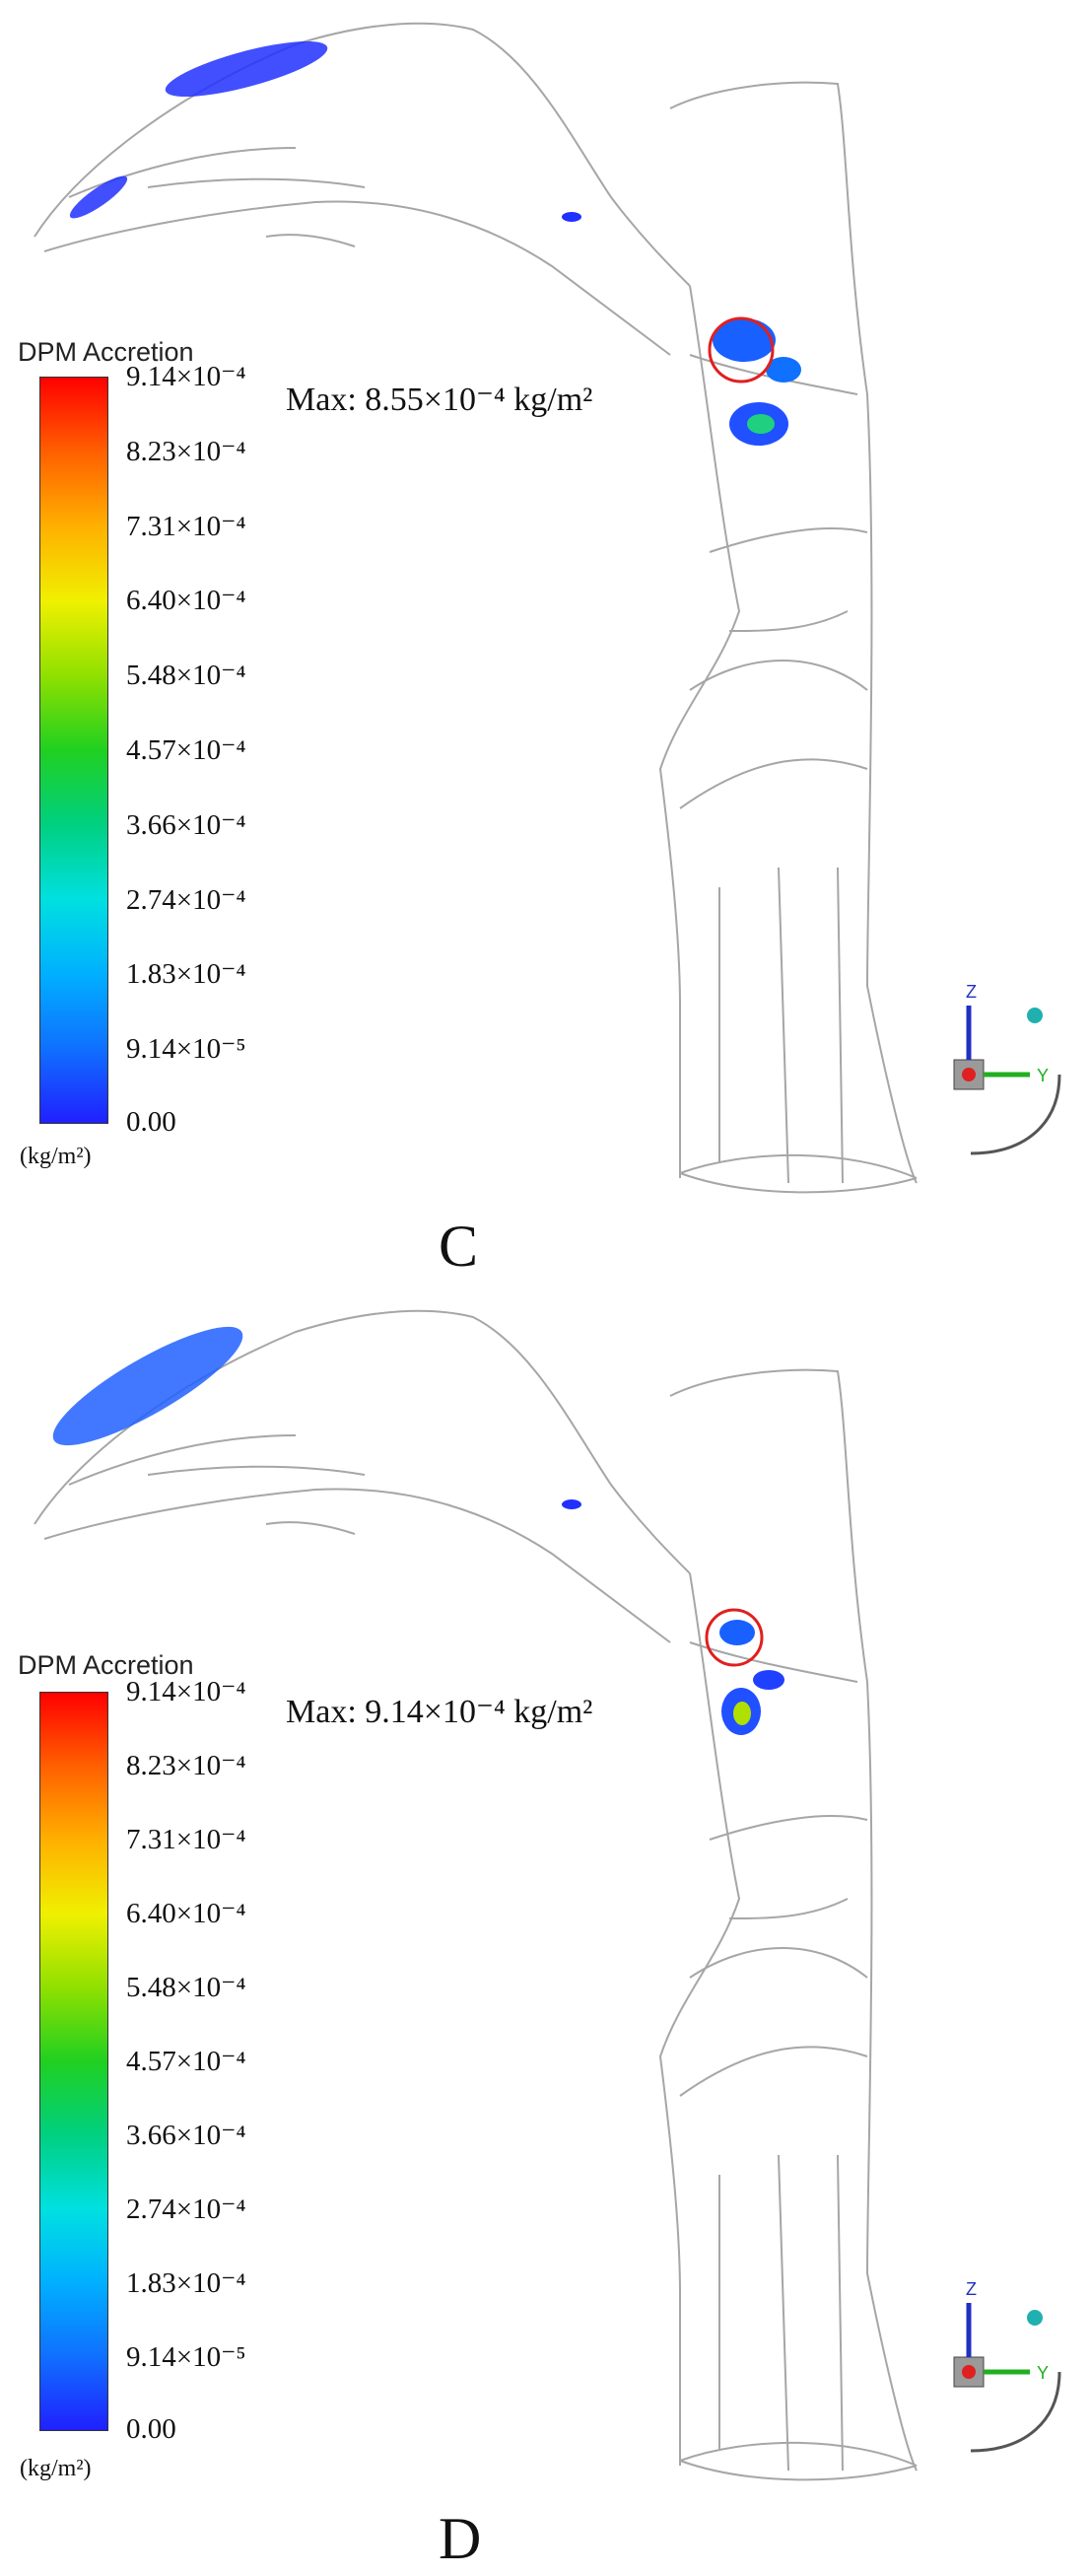 This screenshot has width=1090, height=2576. What do you see at coordinates (460, 2539) in the screenshot?
I see `panel-letter: D` at bounding box center [460, 2539].